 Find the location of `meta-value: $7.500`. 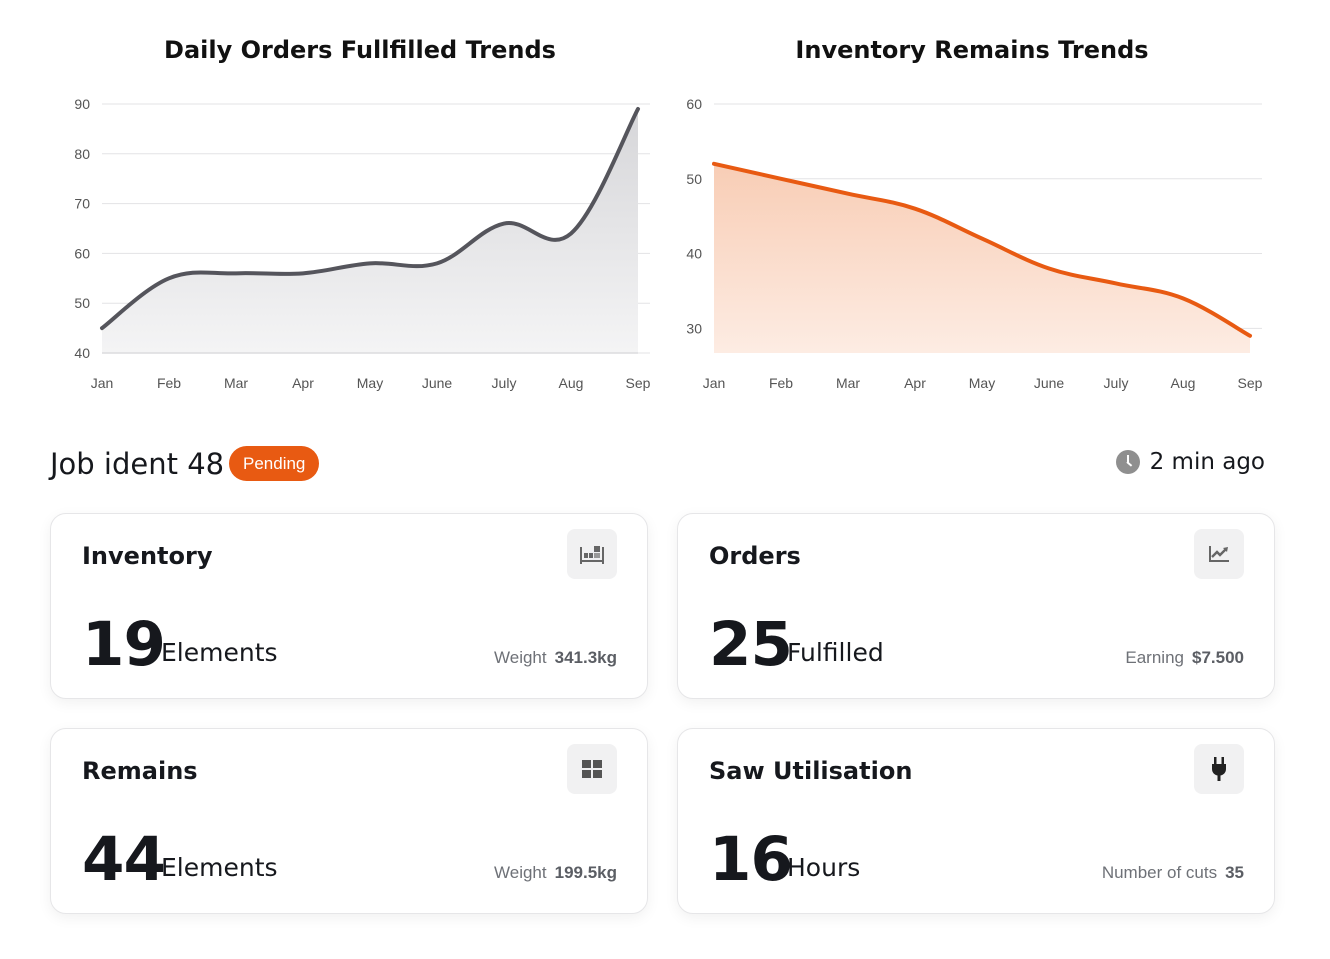

meta-value: $7.500 is located at coordinates (1218, 657).